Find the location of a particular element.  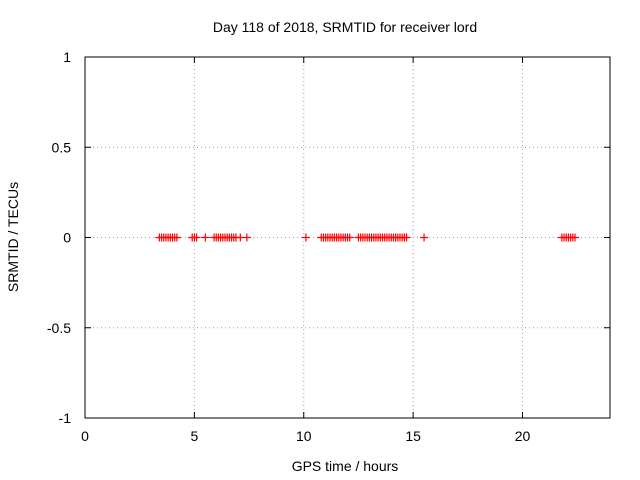

y-tick-label: -1 is located at coordinates (65, 418).